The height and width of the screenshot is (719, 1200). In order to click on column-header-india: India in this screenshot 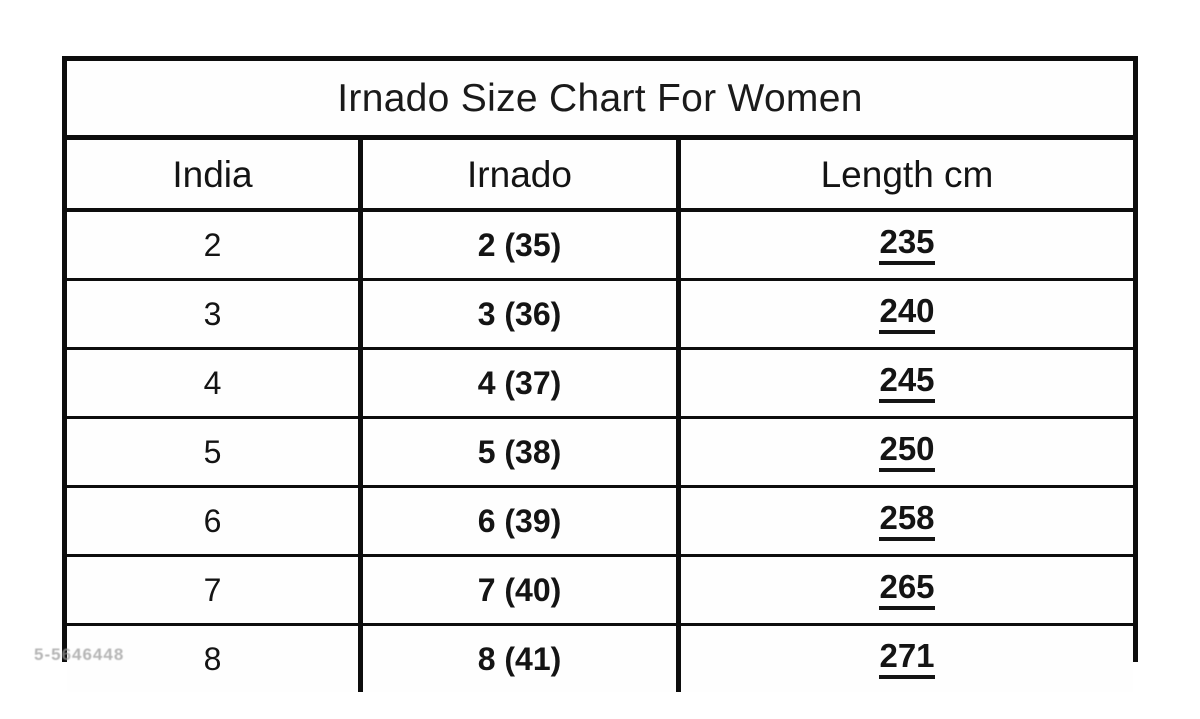, I will do `click(215, 174)`.